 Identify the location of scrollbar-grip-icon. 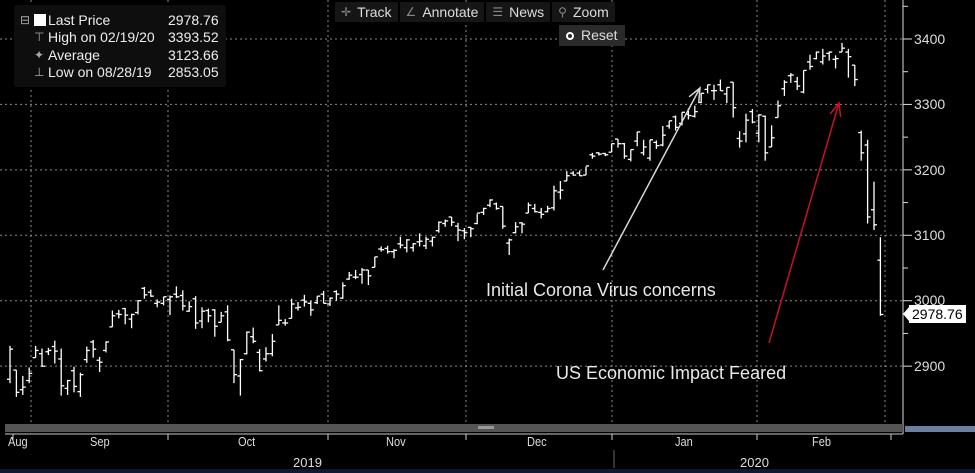
(486, 427).